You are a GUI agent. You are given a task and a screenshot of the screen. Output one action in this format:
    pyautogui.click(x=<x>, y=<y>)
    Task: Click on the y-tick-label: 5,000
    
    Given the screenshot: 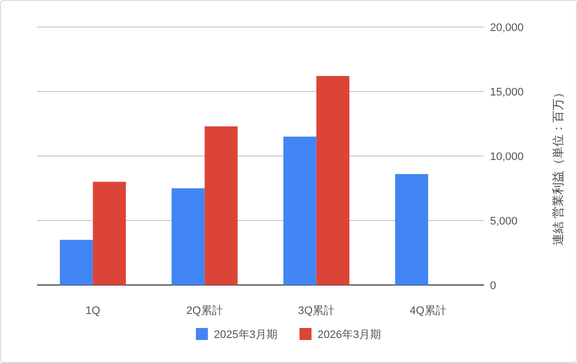 What is the action you would take?
    pyautogui.click(x=504, y=222)
    